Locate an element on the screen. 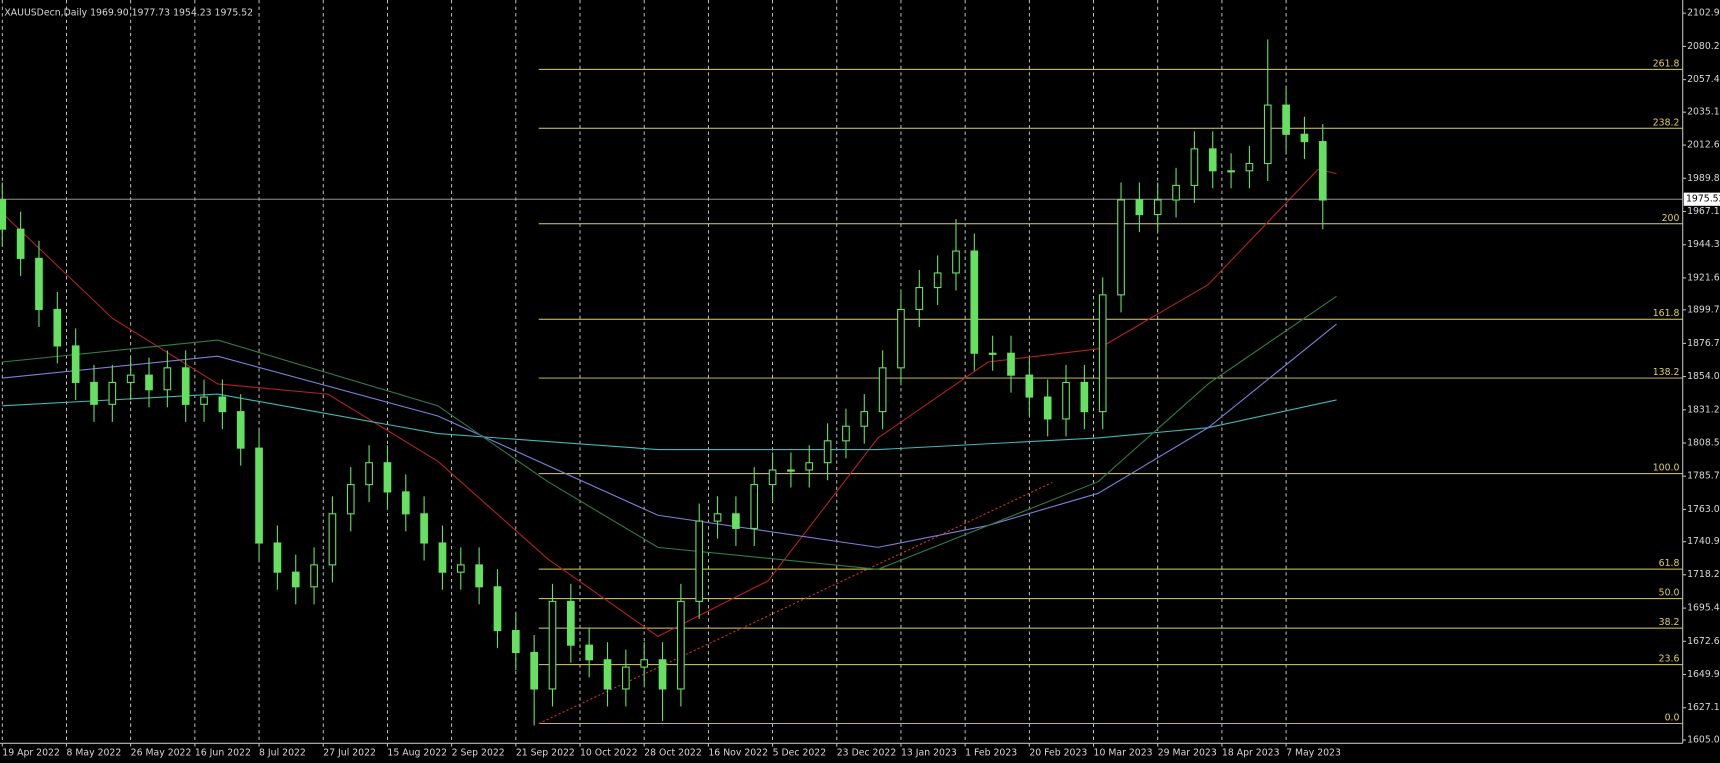 Image resolution: width=1720 pixels, height=763 pixels. x-tick-label: 7 May 2023 is located at coordinates (1313, 753).